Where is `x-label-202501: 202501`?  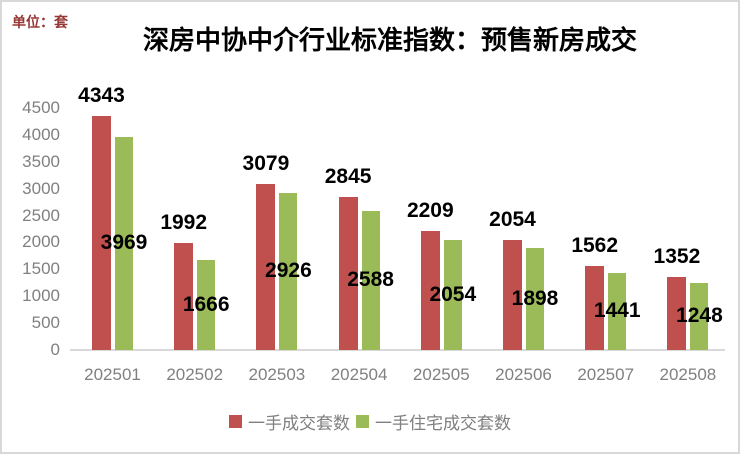
x-label-202501: 202501 is located at coordinates (112, 374).